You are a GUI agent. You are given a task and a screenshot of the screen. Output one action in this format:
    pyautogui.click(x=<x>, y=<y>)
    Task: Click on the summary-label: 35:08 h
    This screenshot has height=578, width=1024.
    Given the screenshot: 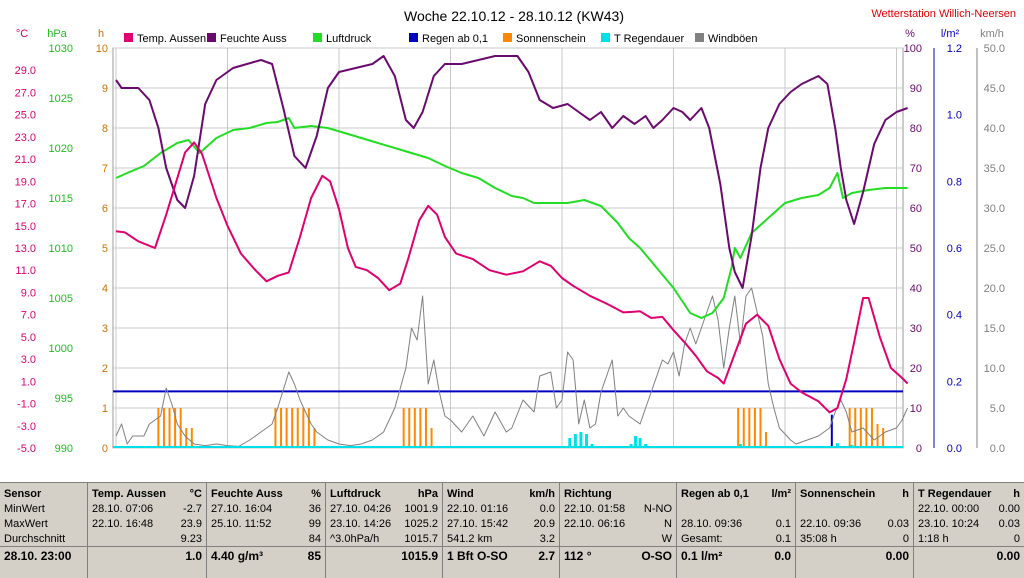 What is the action you would take?
    pyautogui.click(x=818, y=539)
    